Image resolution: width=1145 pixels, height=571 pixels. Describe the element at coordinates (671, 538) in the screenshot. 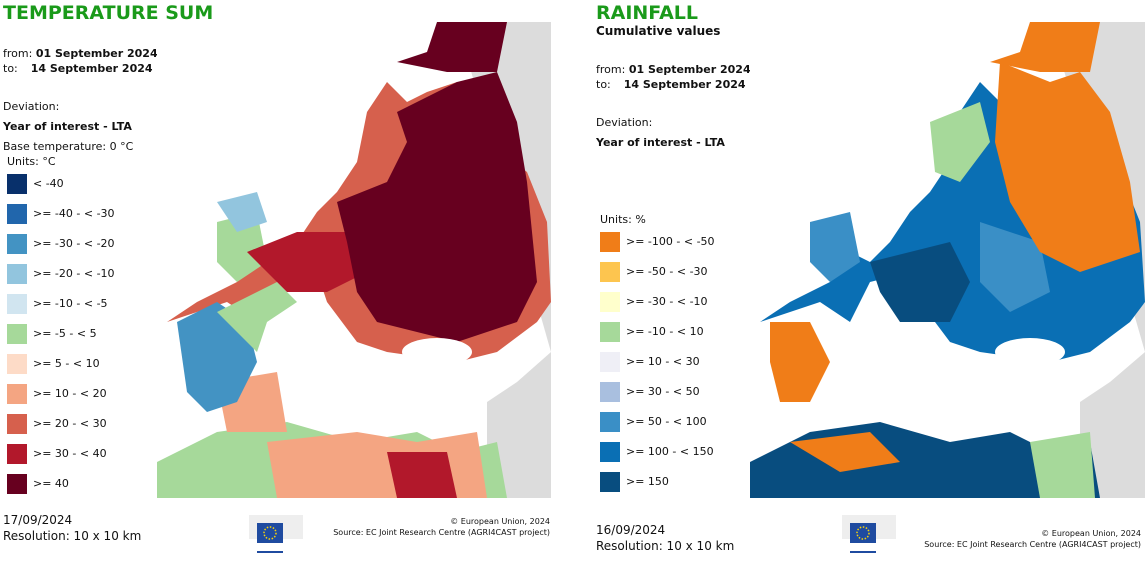

I see `footer-info: 16/09/2024 Resolution: 10 x 10 km` at that location.